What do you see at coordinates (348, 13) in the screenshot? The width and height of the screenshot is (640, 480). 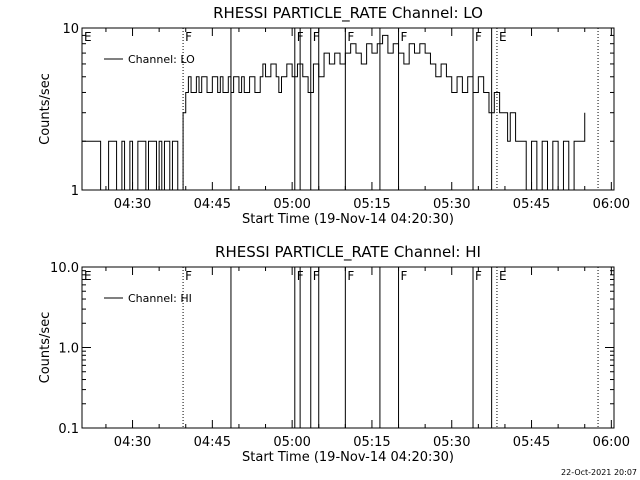 I see `chart-title: RHESSI PARTICLE_RATE Channel: LO` at bounding box center [348, 13].